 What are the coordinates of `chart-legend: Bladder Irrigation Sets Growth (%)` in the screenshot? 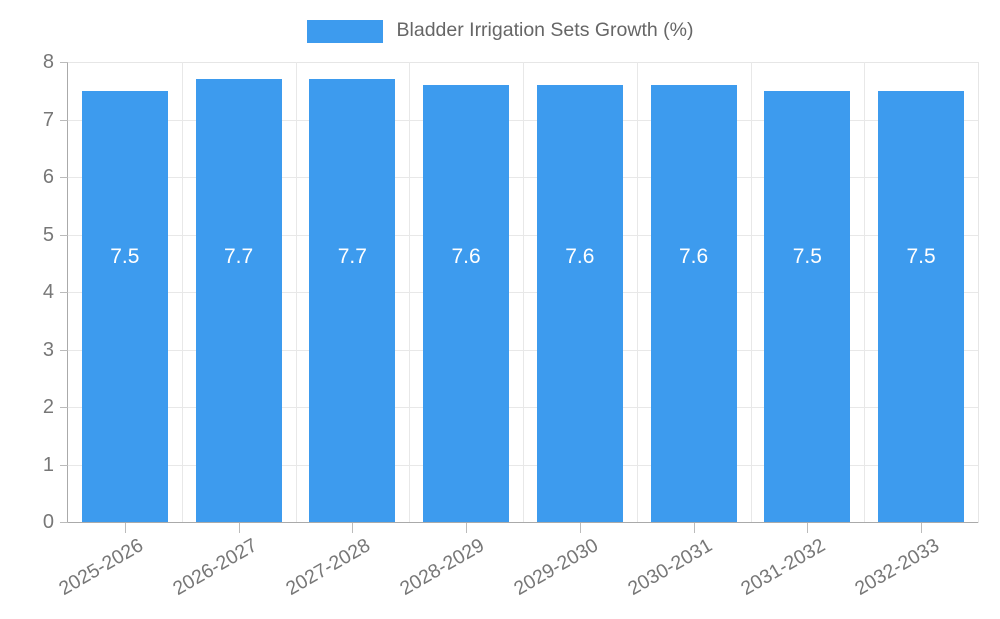 It's located at (500, 31).